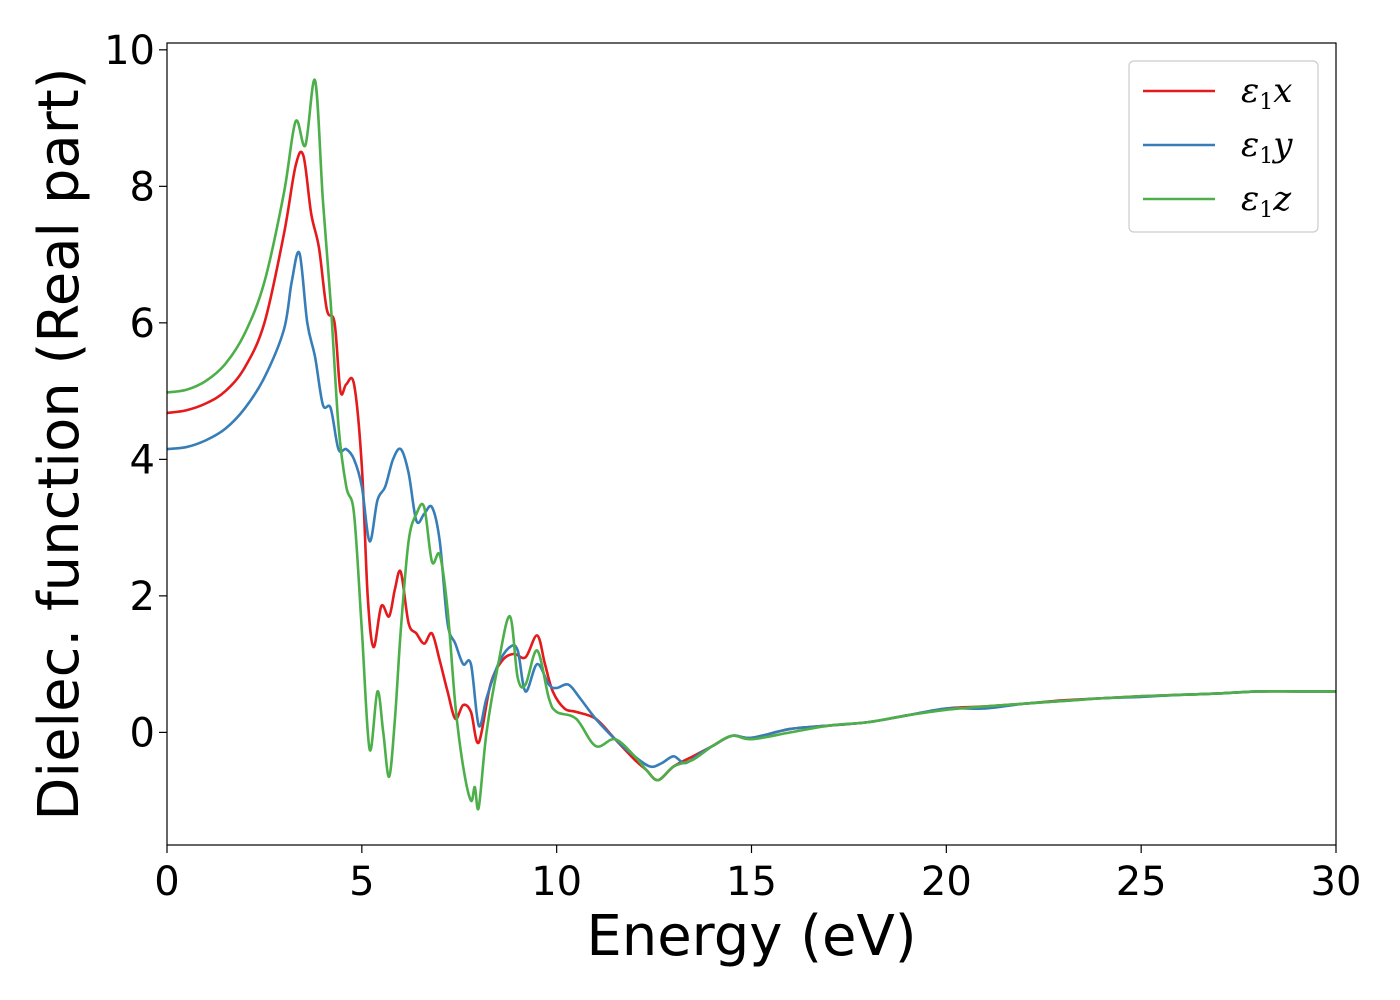 This screenshot has height=1000, width=1400. What do you see at coordinates (556, 882) in the screenshot?
I see `x-tick-label: 10` at bounding box center [556, 882].